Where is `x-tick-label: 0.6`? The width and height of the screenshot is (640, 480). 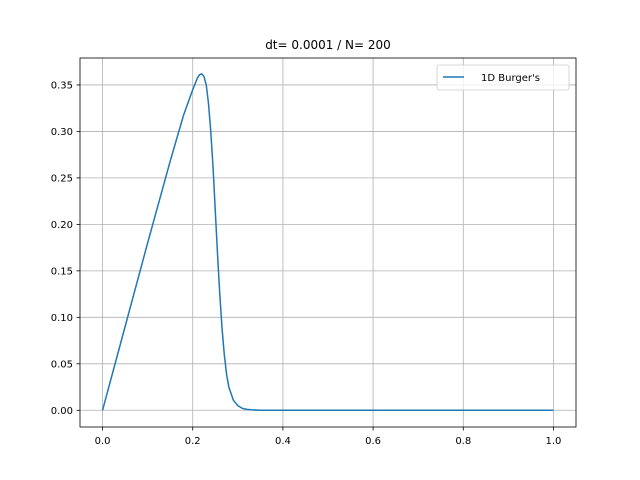 x-tick-label: 0.6 is located at coordinates (373, 441).